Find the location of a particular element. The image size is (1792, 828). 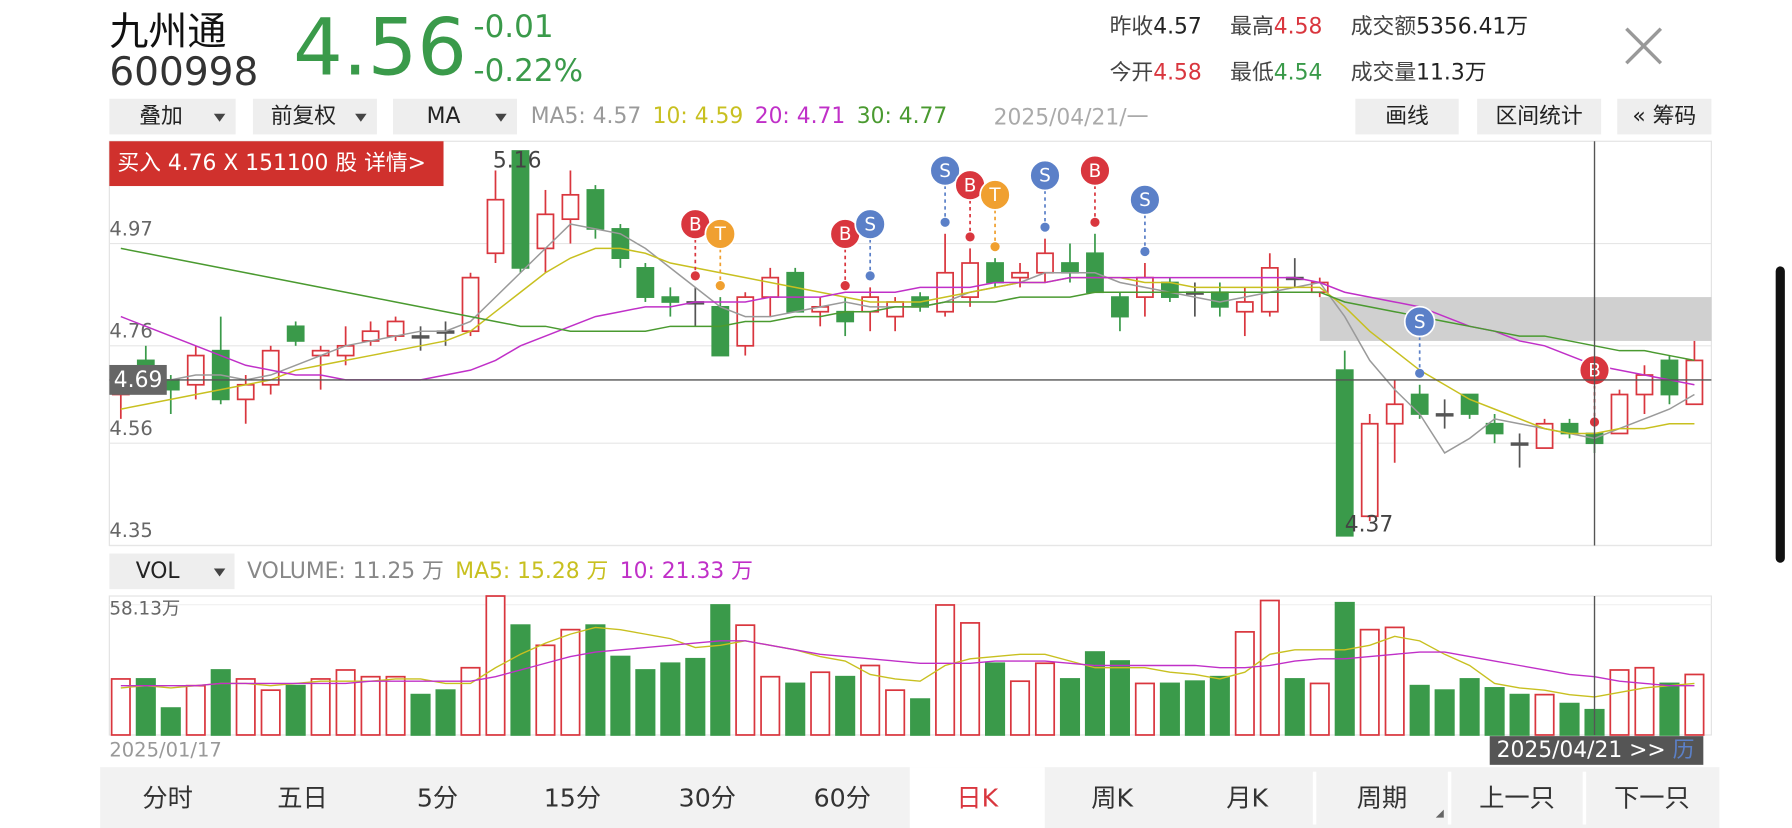

close-button is located at coordinates (1644, 46).